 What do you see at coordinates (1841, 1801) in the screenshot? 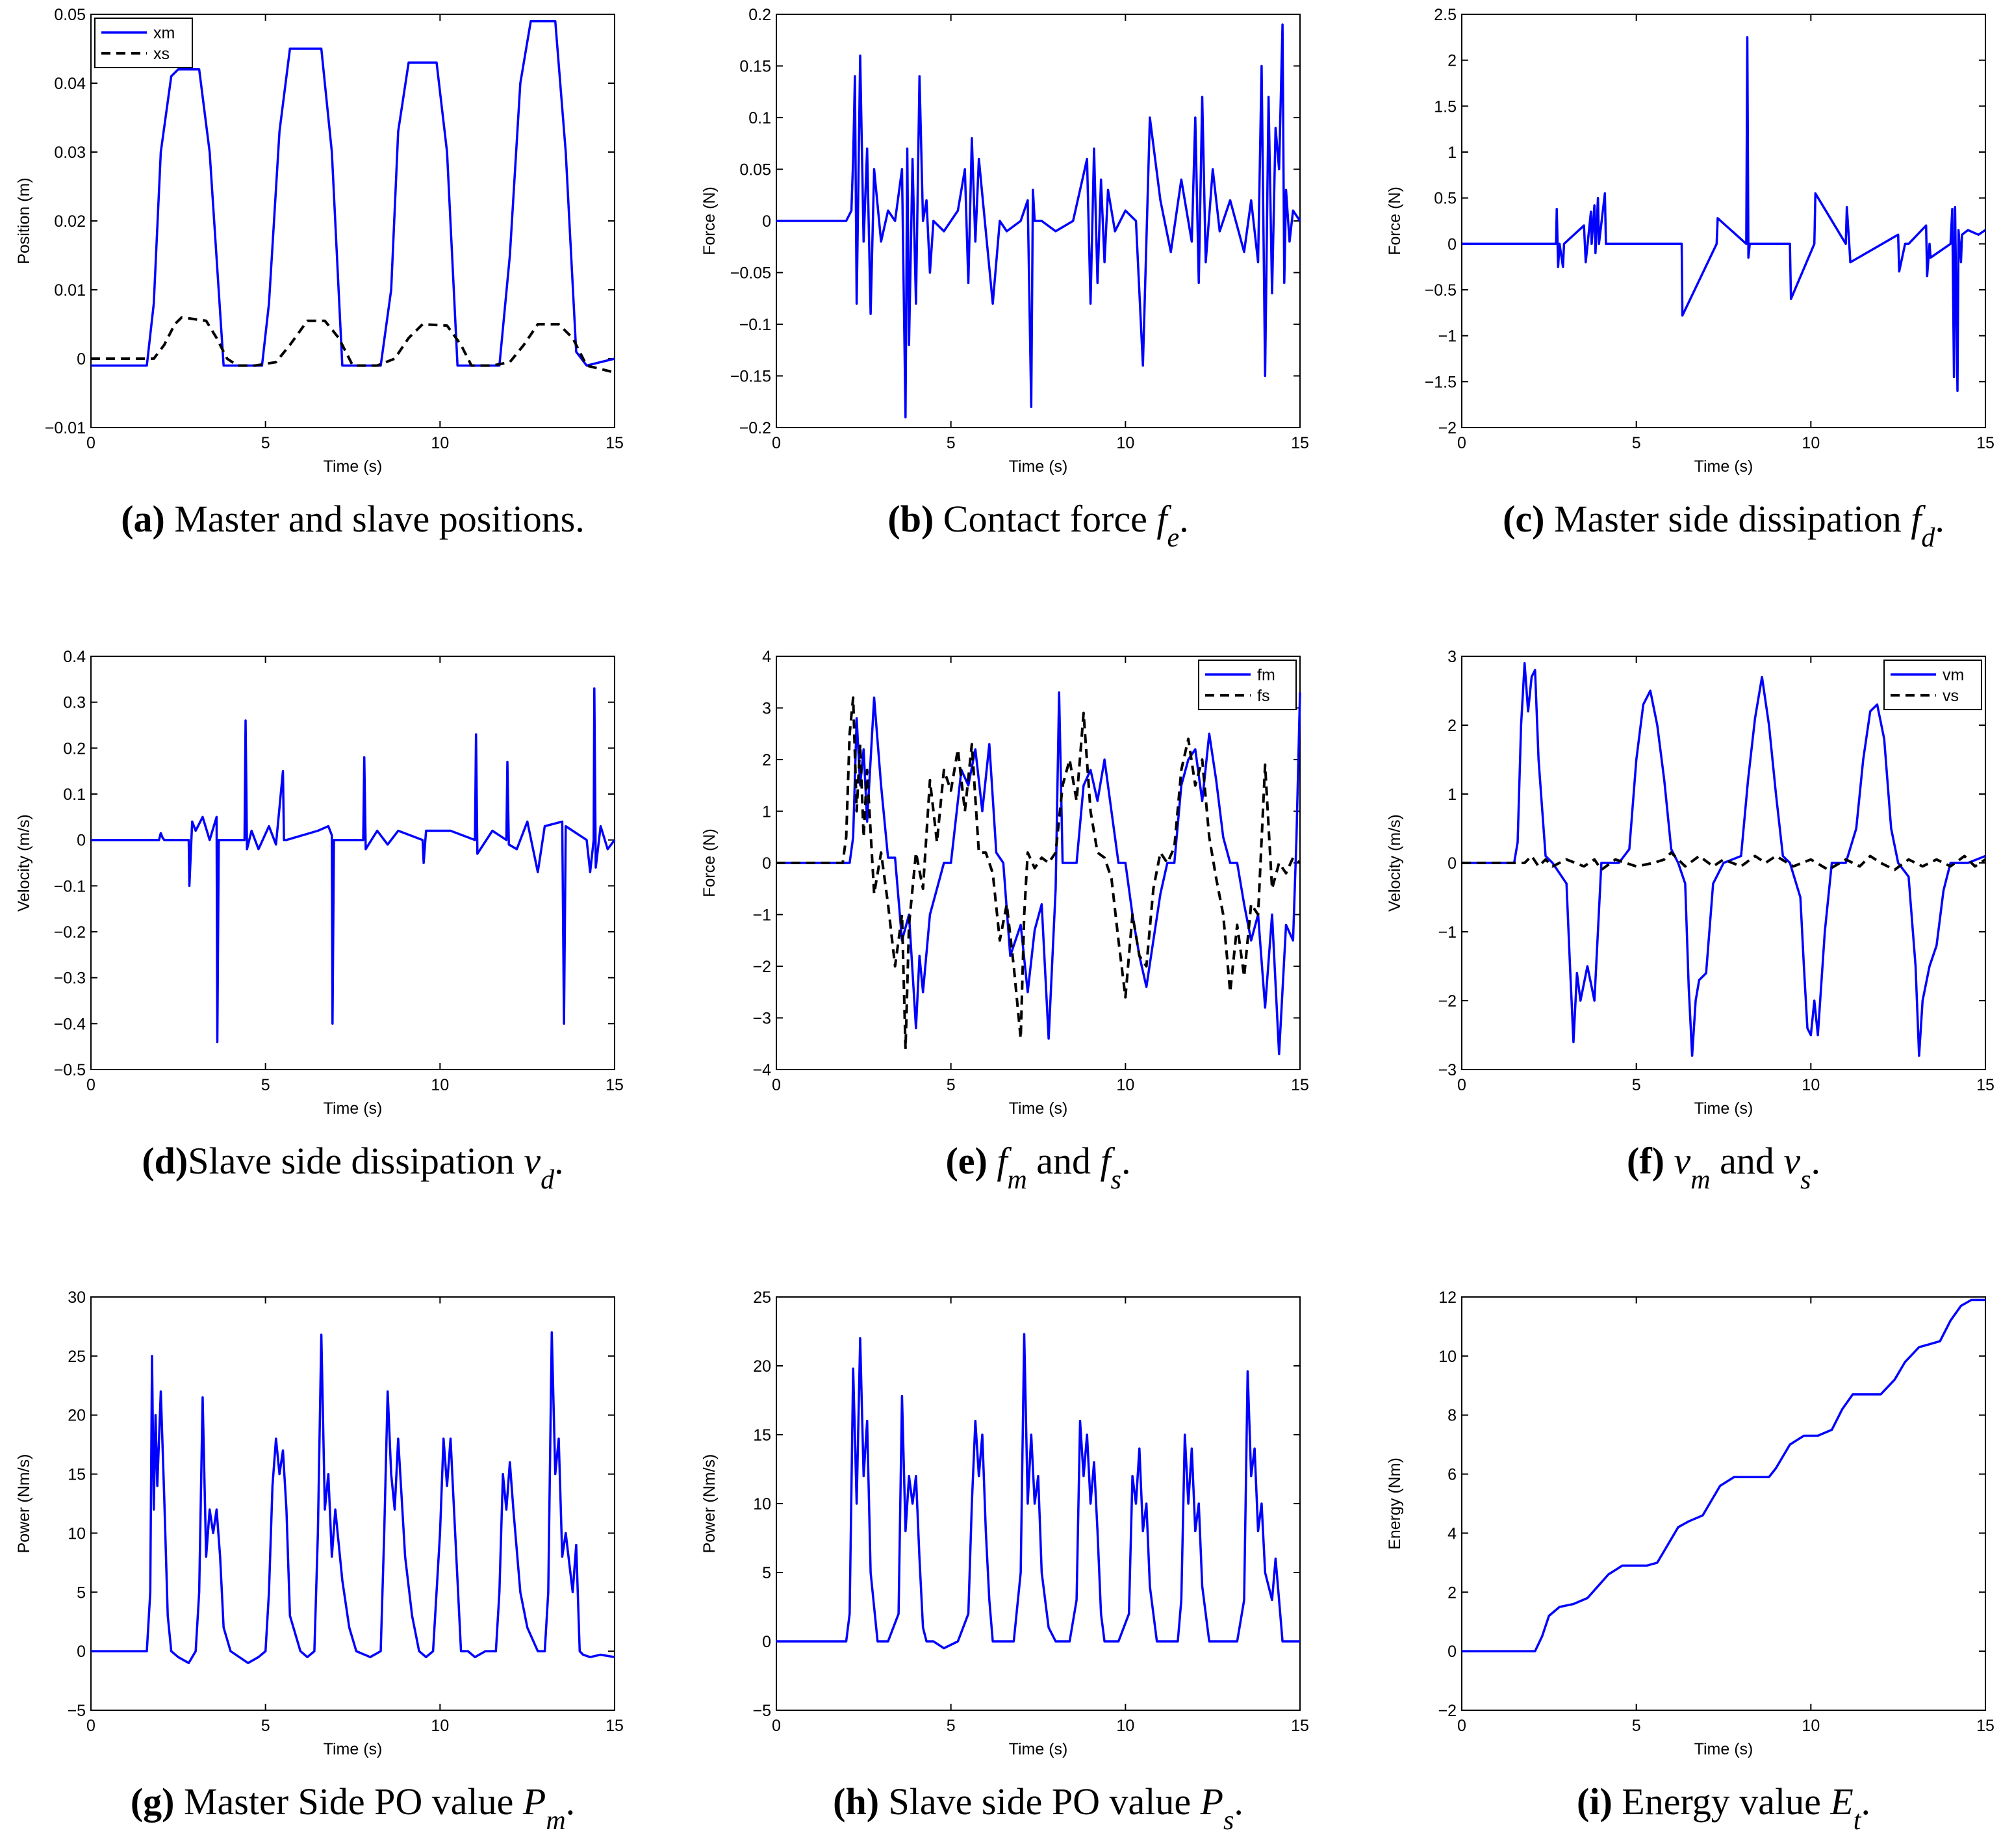
I see `caption-part: E` at bounding box center [1841, 1801].